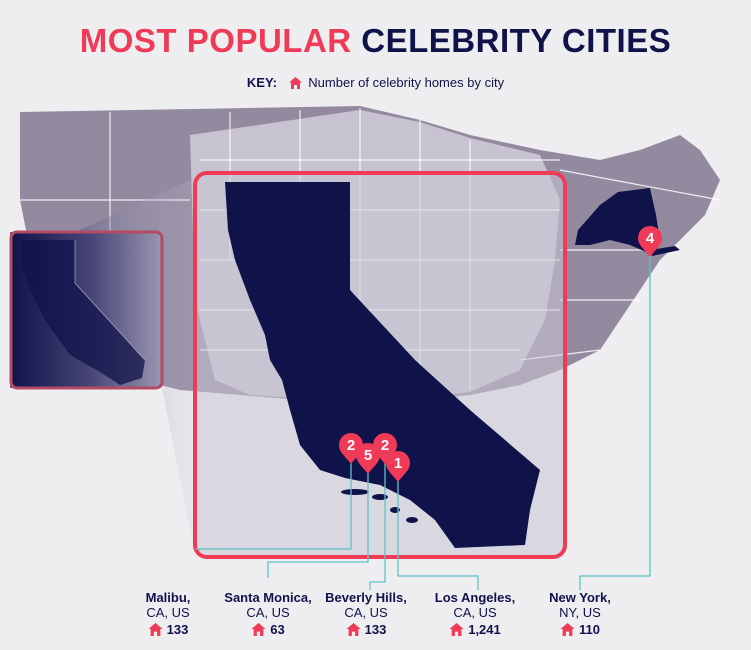  I want to click on city-label-malibu: Malibu, CA, US 133, so click(168, 613).